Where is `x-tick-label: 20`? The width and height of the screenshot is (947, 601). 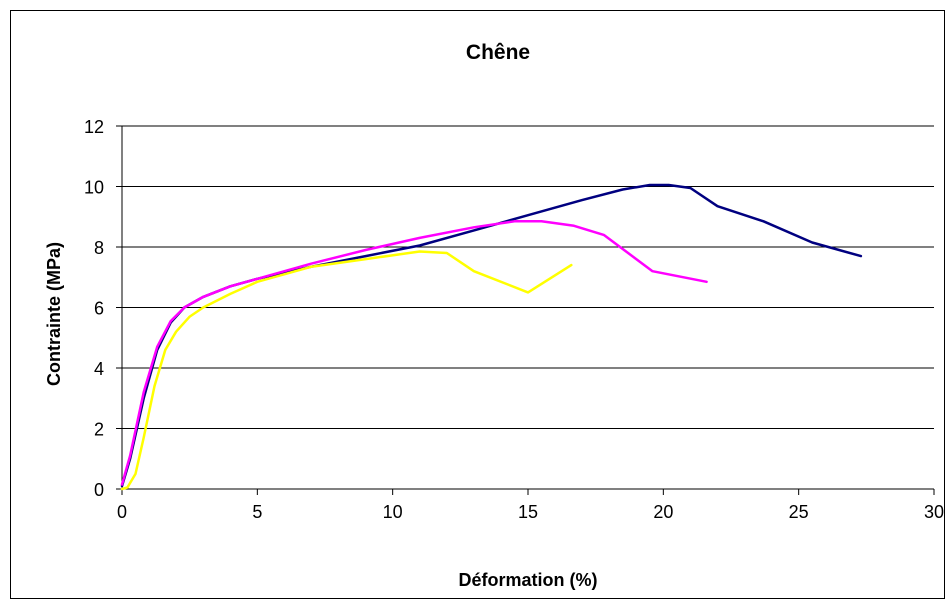 x-tick-label: 20 is located at coordinates (663, 512).